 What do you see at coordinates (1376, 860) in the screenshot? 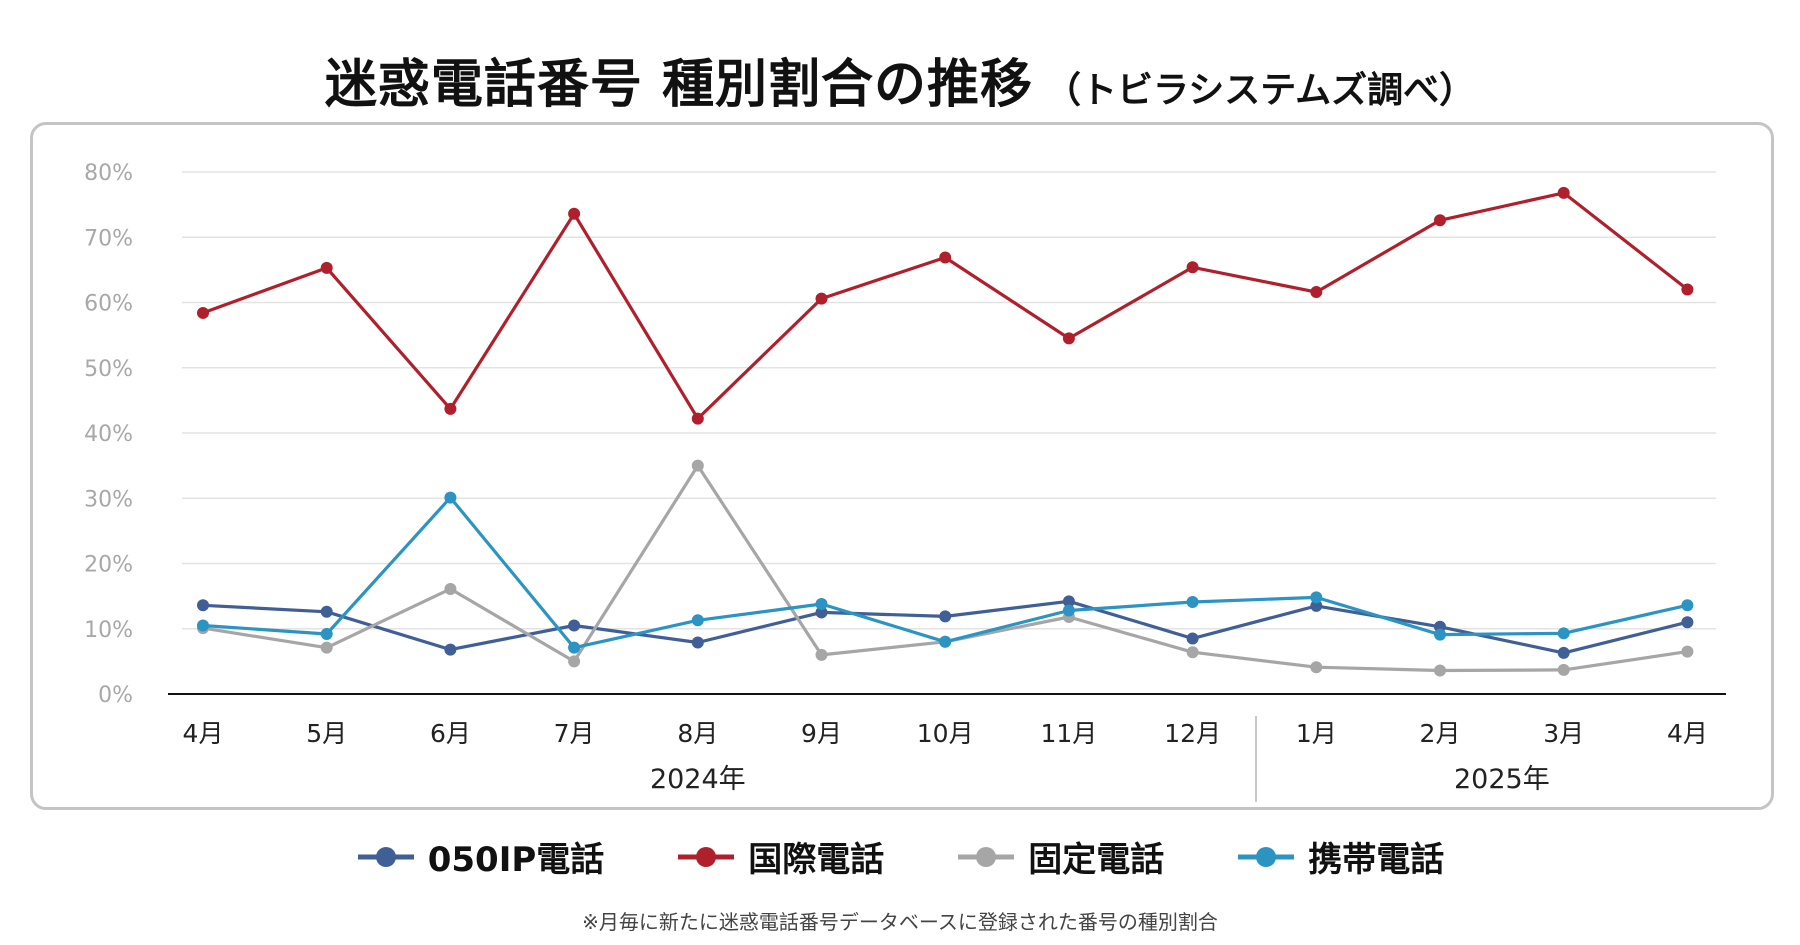
I see `legend-label: 携帯電話` at bounding box center [1376, 860].